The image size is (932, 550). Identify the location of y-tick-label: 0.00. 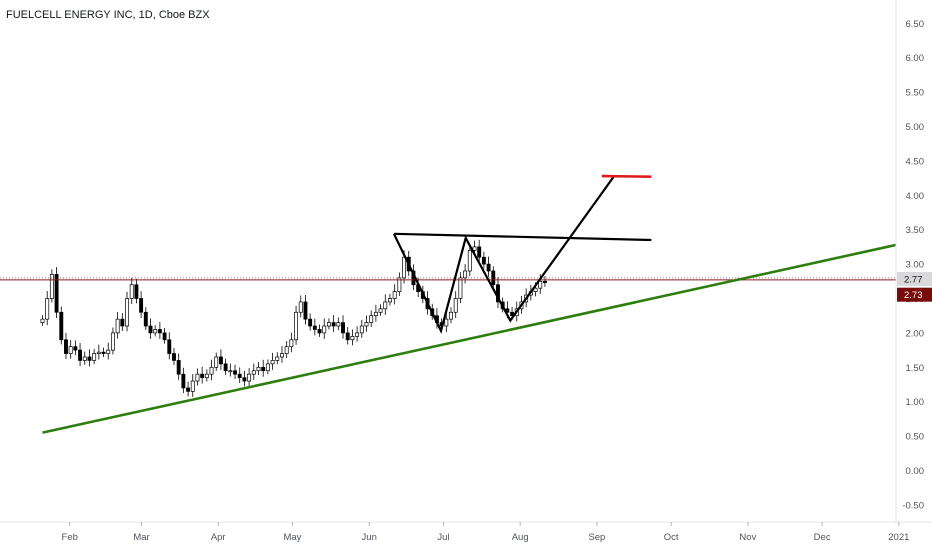
(915, 471).